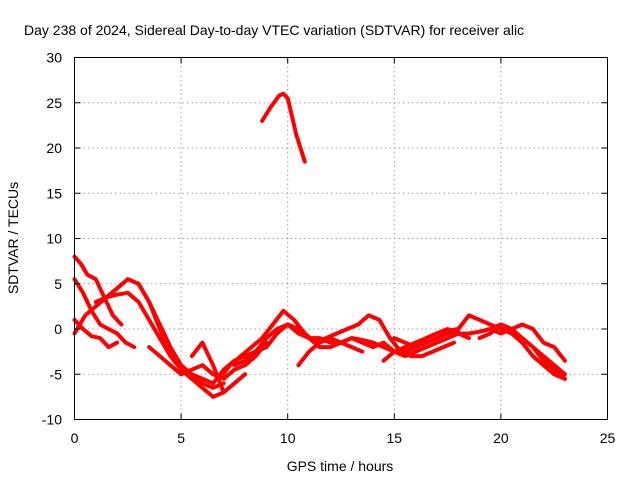  I want to click on x-tick-label: 25, so click(608, 438).